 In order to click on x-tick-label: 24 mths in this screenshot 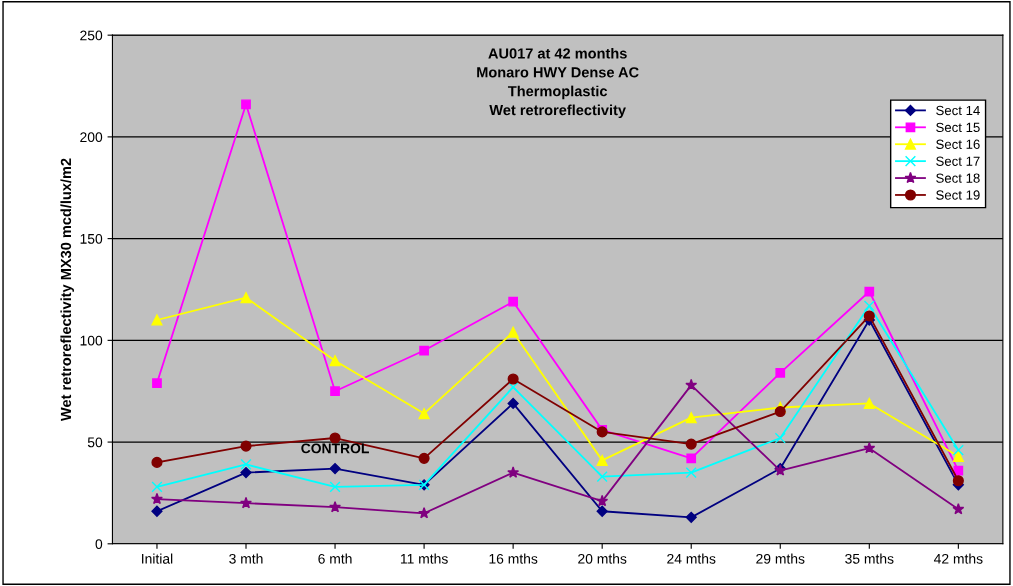, I will do `click(691, 558)`.